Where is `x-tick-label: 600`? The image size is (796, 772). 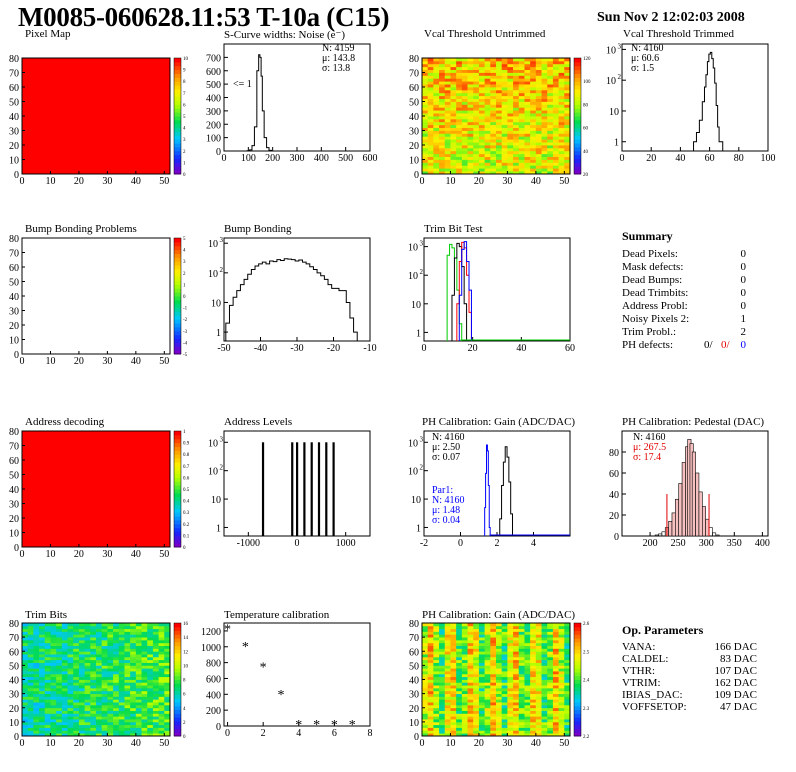
x-tick-label: 600 is located at coordinates (370, 158).